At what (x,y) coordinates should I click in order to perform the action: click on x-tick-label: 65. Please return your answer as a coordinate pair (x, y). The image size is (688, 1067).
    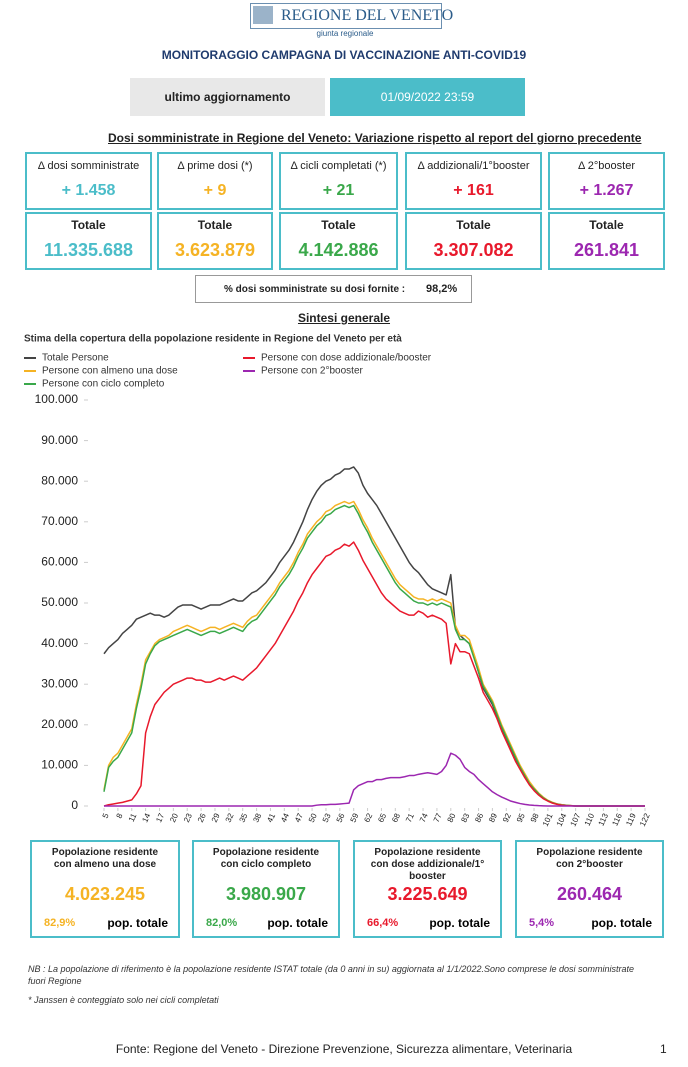
    Looking at the image, I should click on (382, 817).